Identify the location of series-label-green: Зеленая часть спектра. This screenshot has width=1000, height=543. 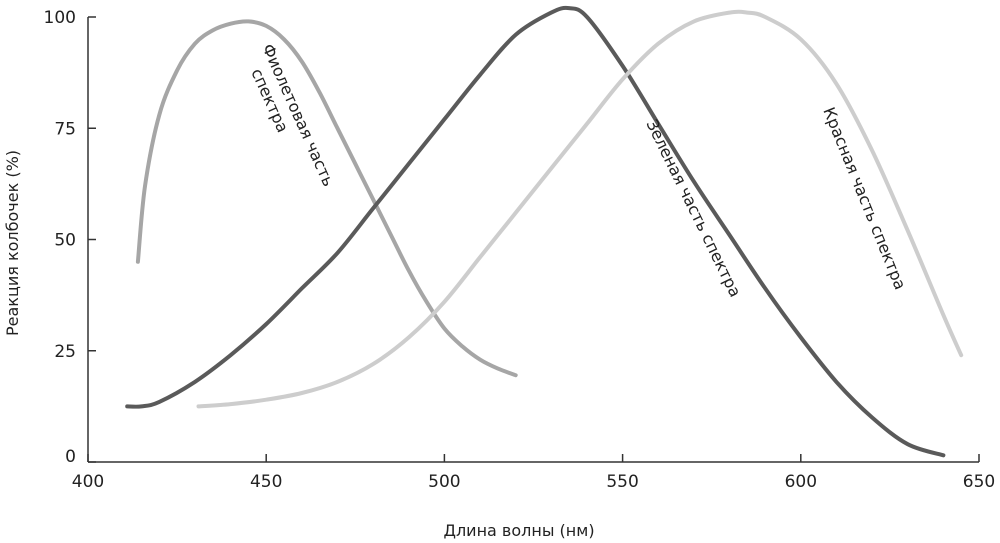
(693, 208).